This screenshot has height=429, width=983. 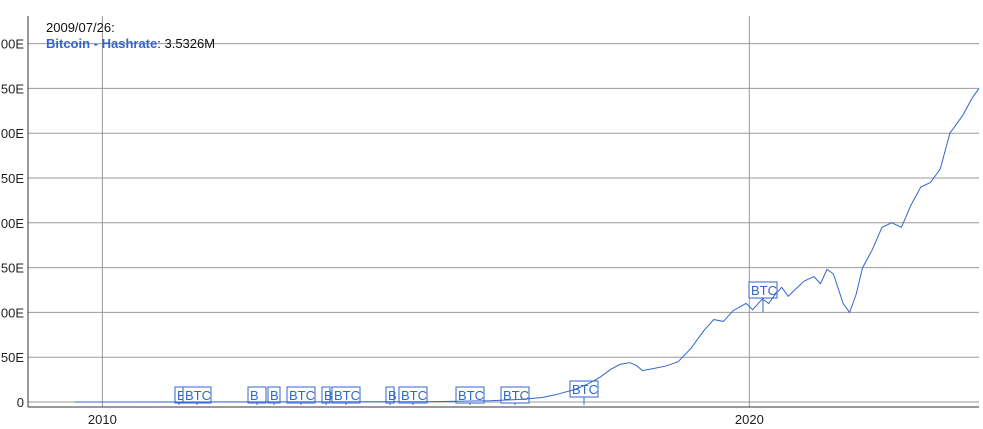 What do you see at coordinates (190, 43) in the screenshot?
I see `legend-value: 3.5326M` at bounding box center [190, 43].